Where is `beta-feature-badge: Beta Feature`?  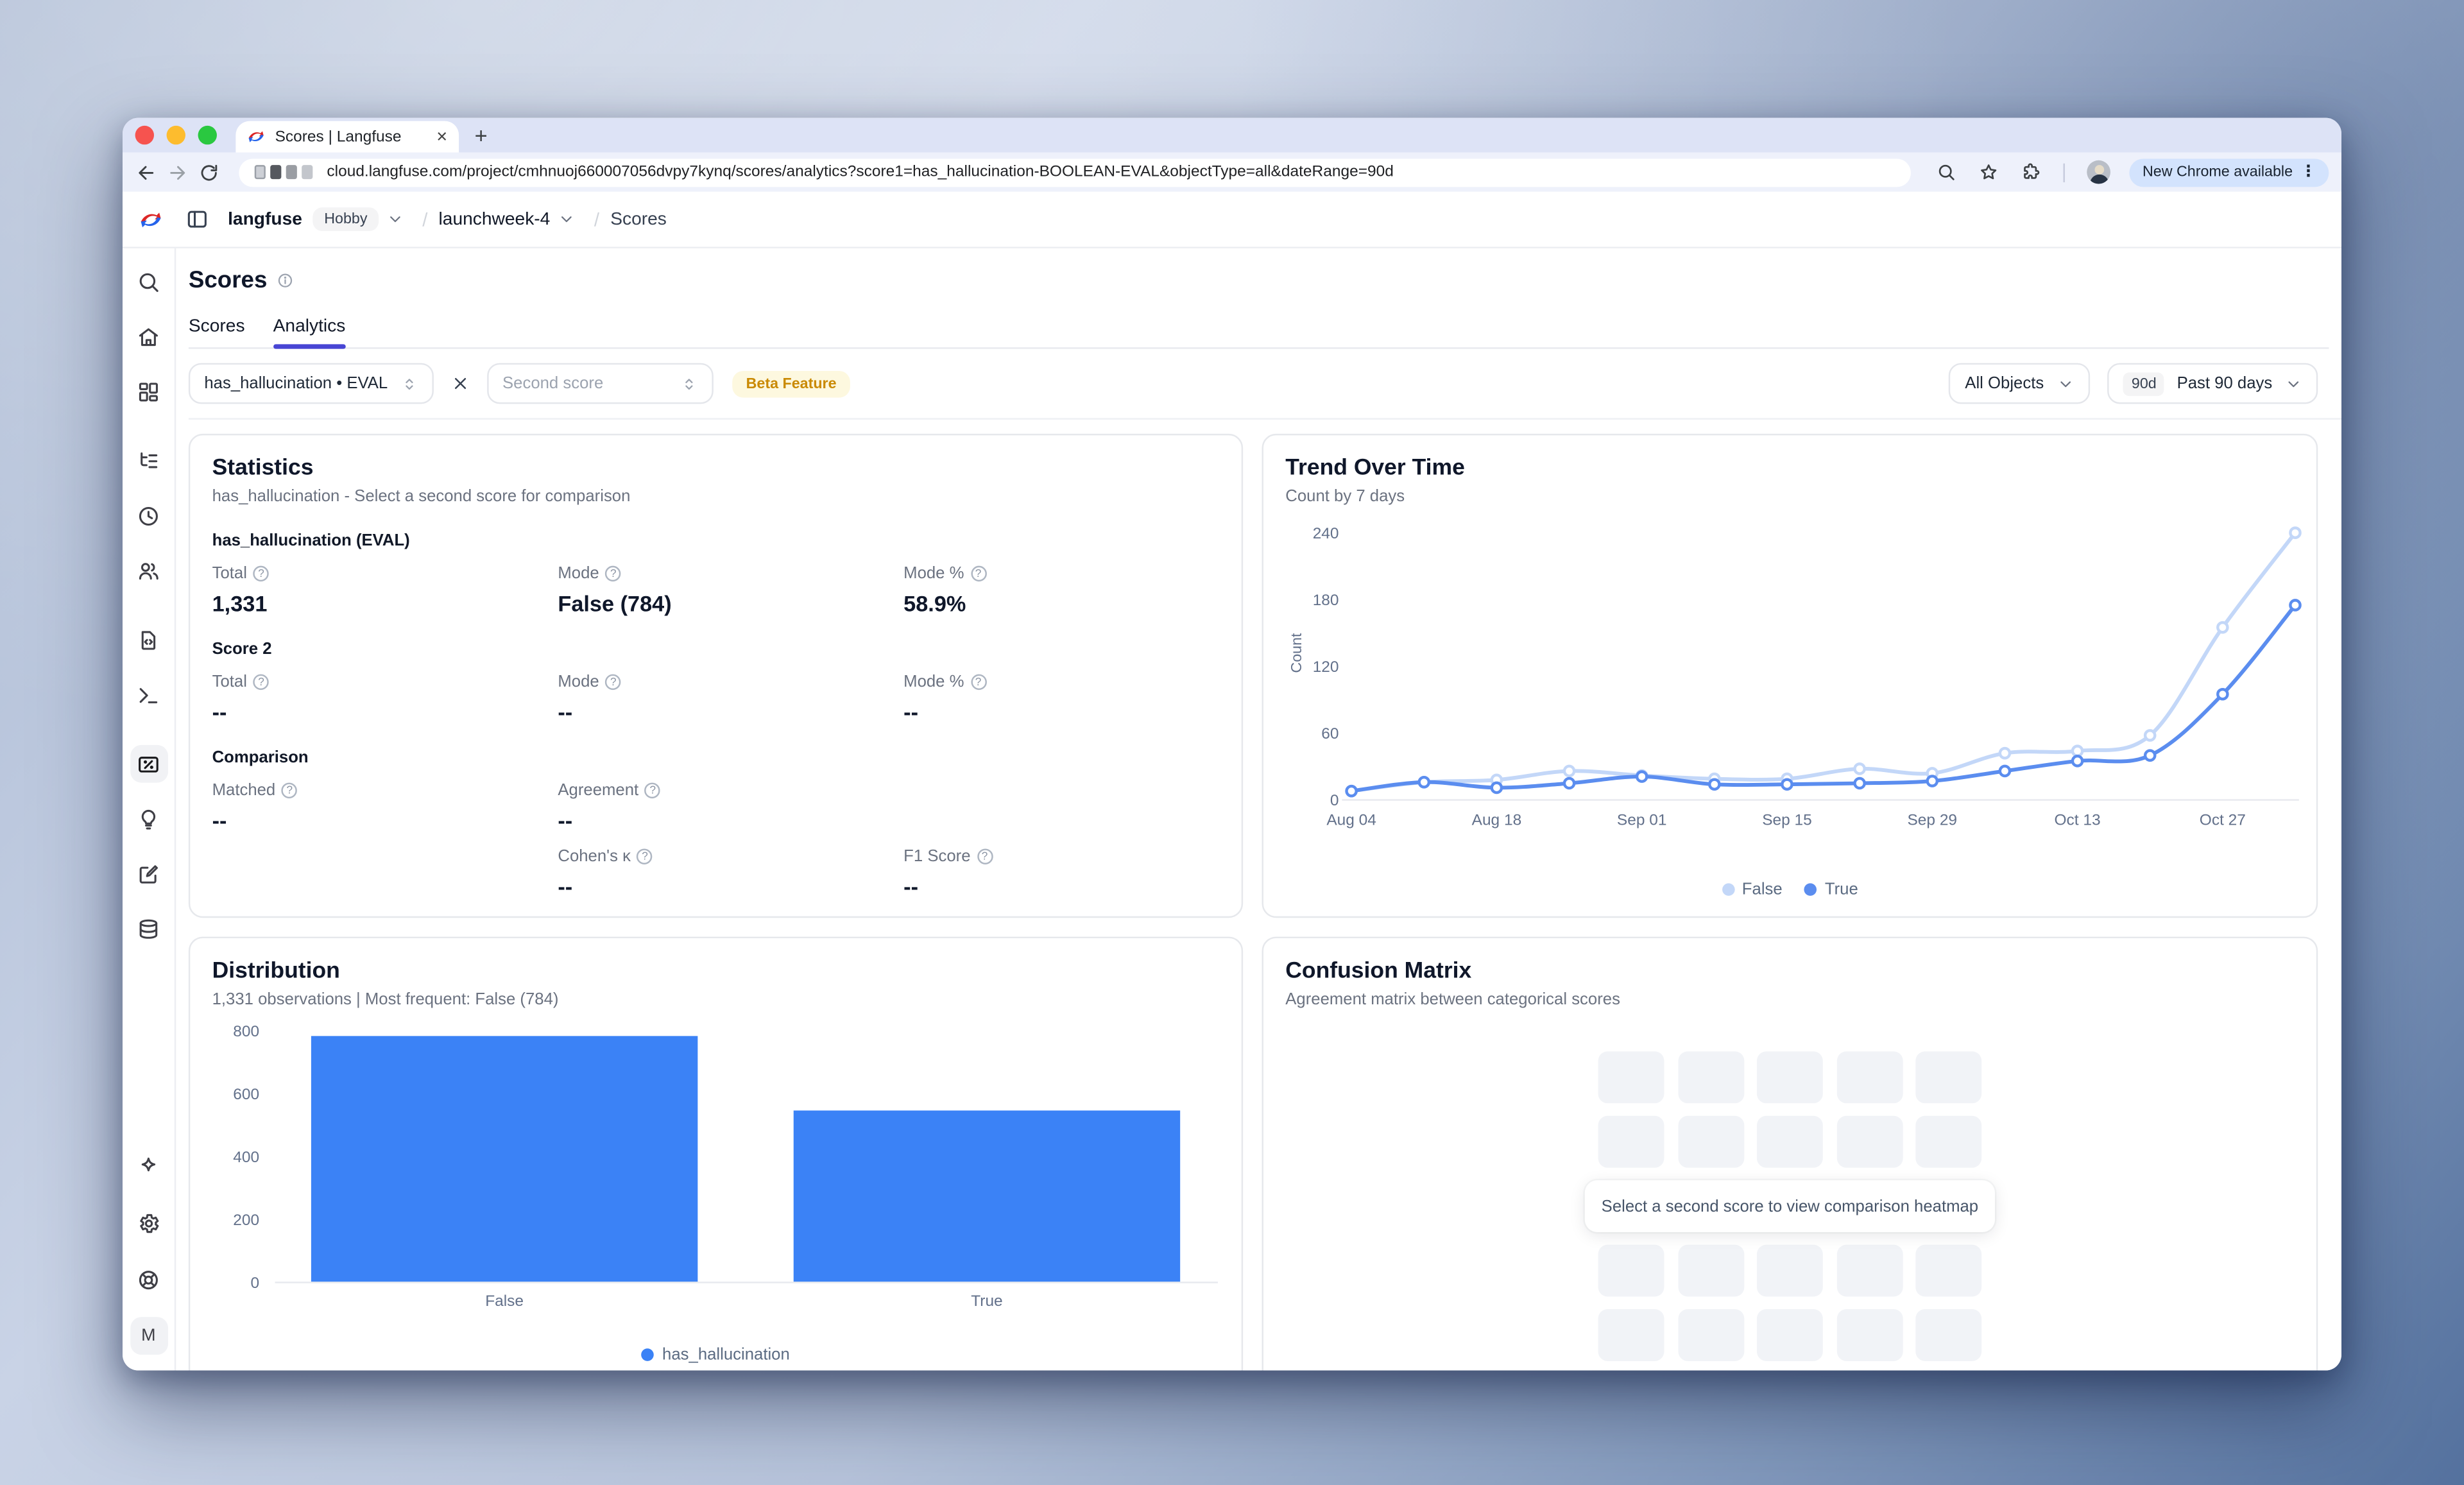 beta-feature-badge: Beta Feature is located at coordinates (792, 383).